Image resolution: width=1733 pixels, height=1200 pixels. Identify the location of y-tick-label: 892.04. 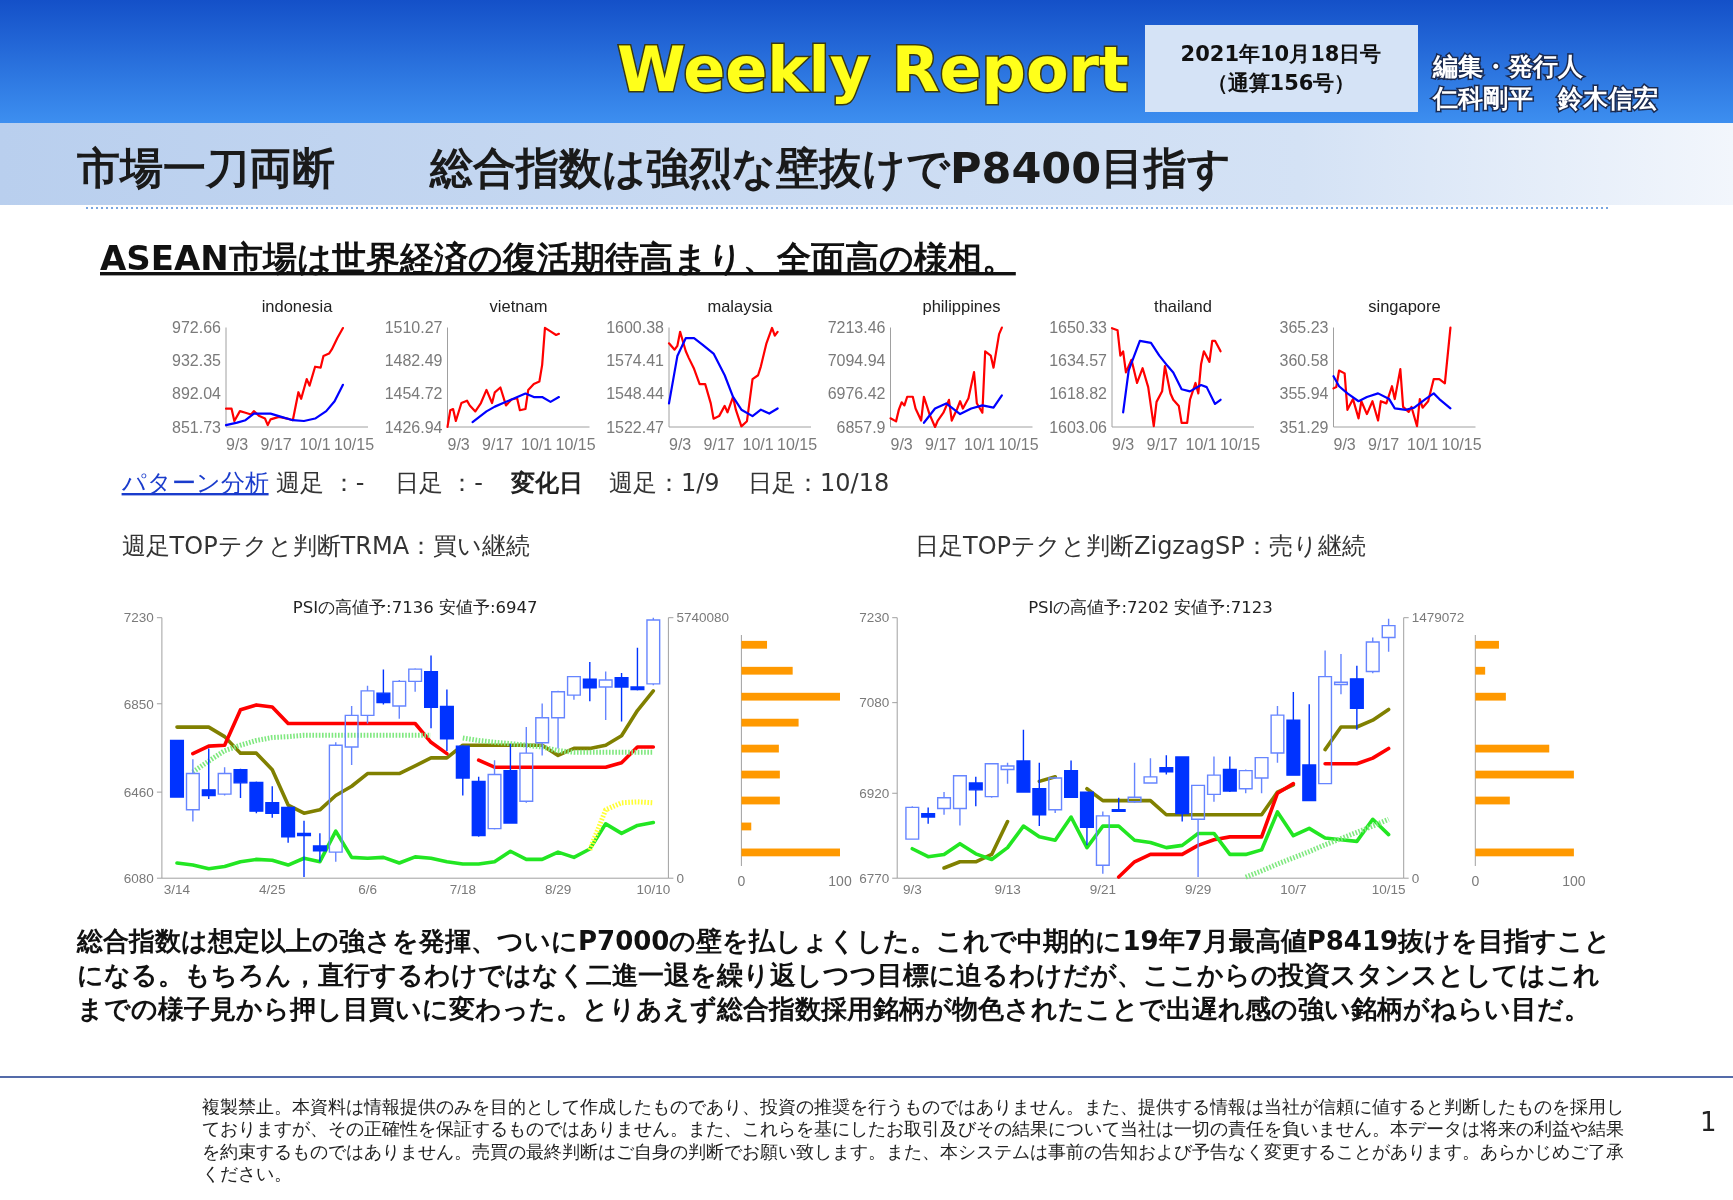
(197, 394).